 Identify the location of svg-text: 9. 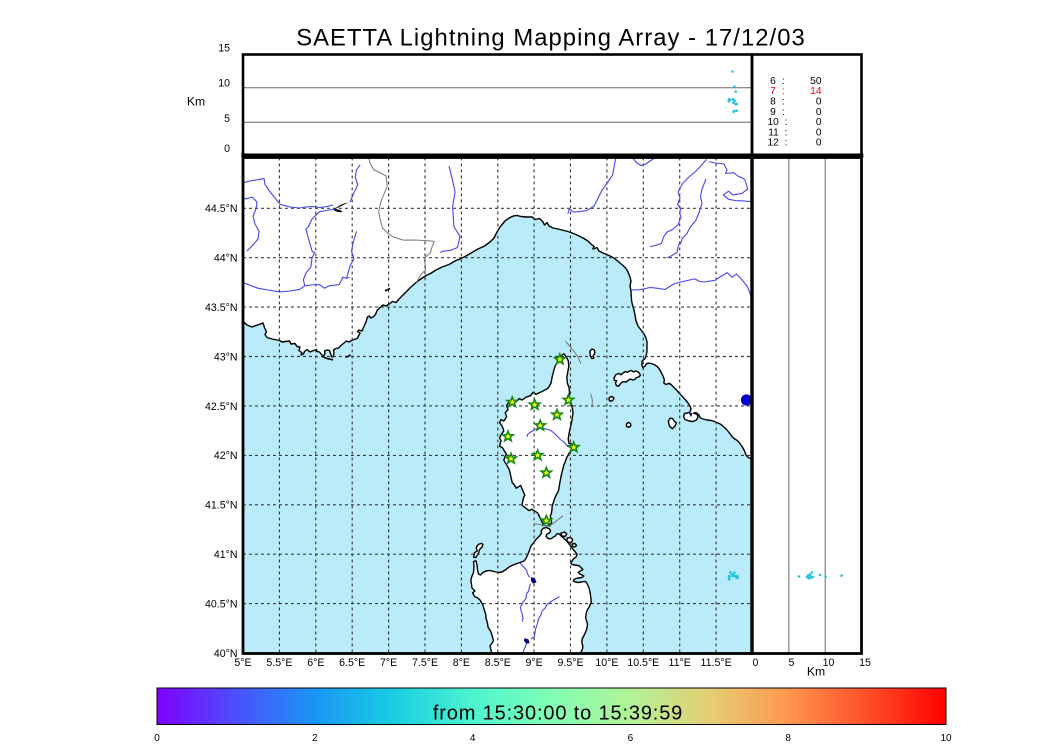
(773, 112).